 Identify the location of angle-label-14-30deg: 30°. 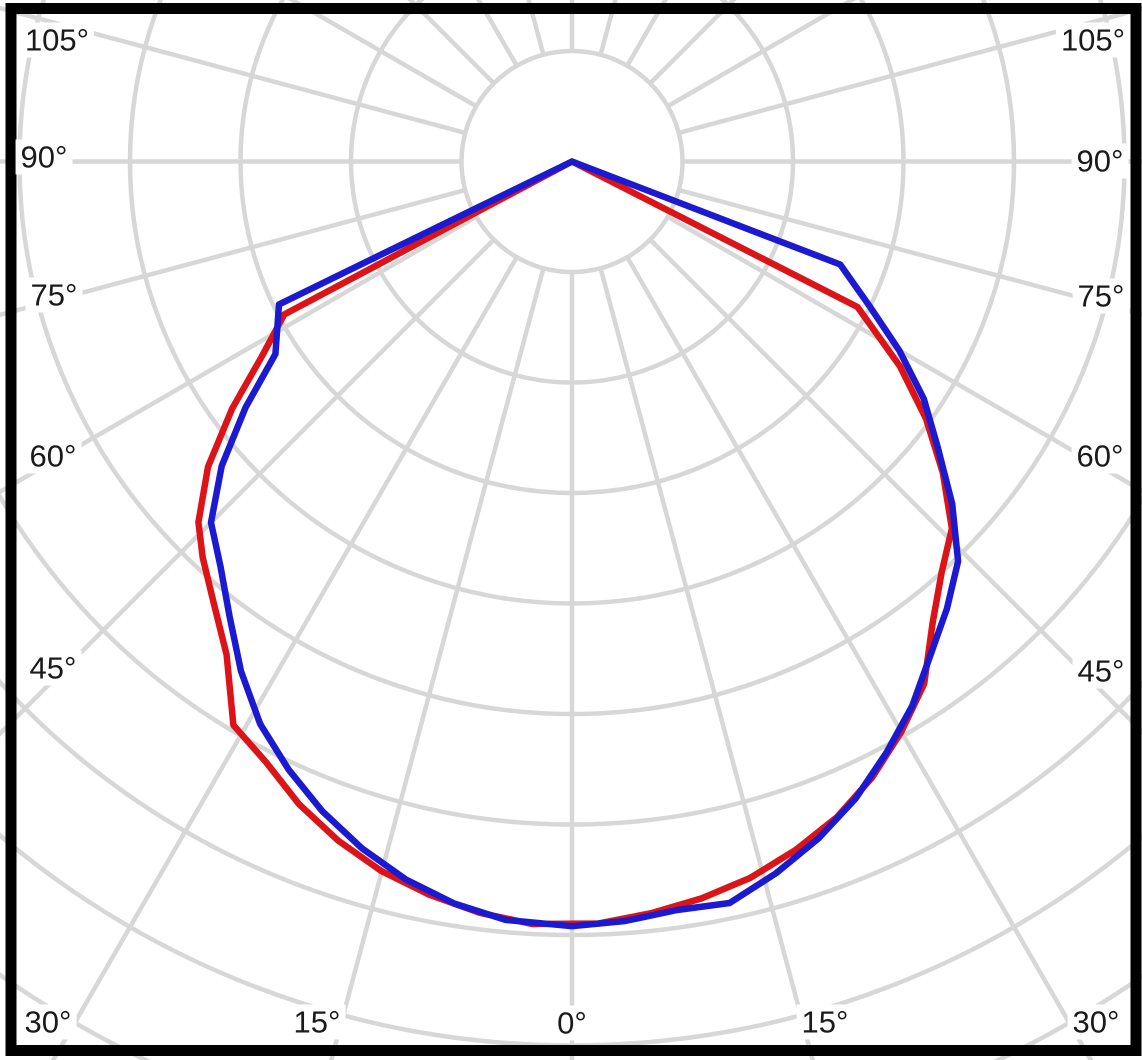
(1096, 1022).